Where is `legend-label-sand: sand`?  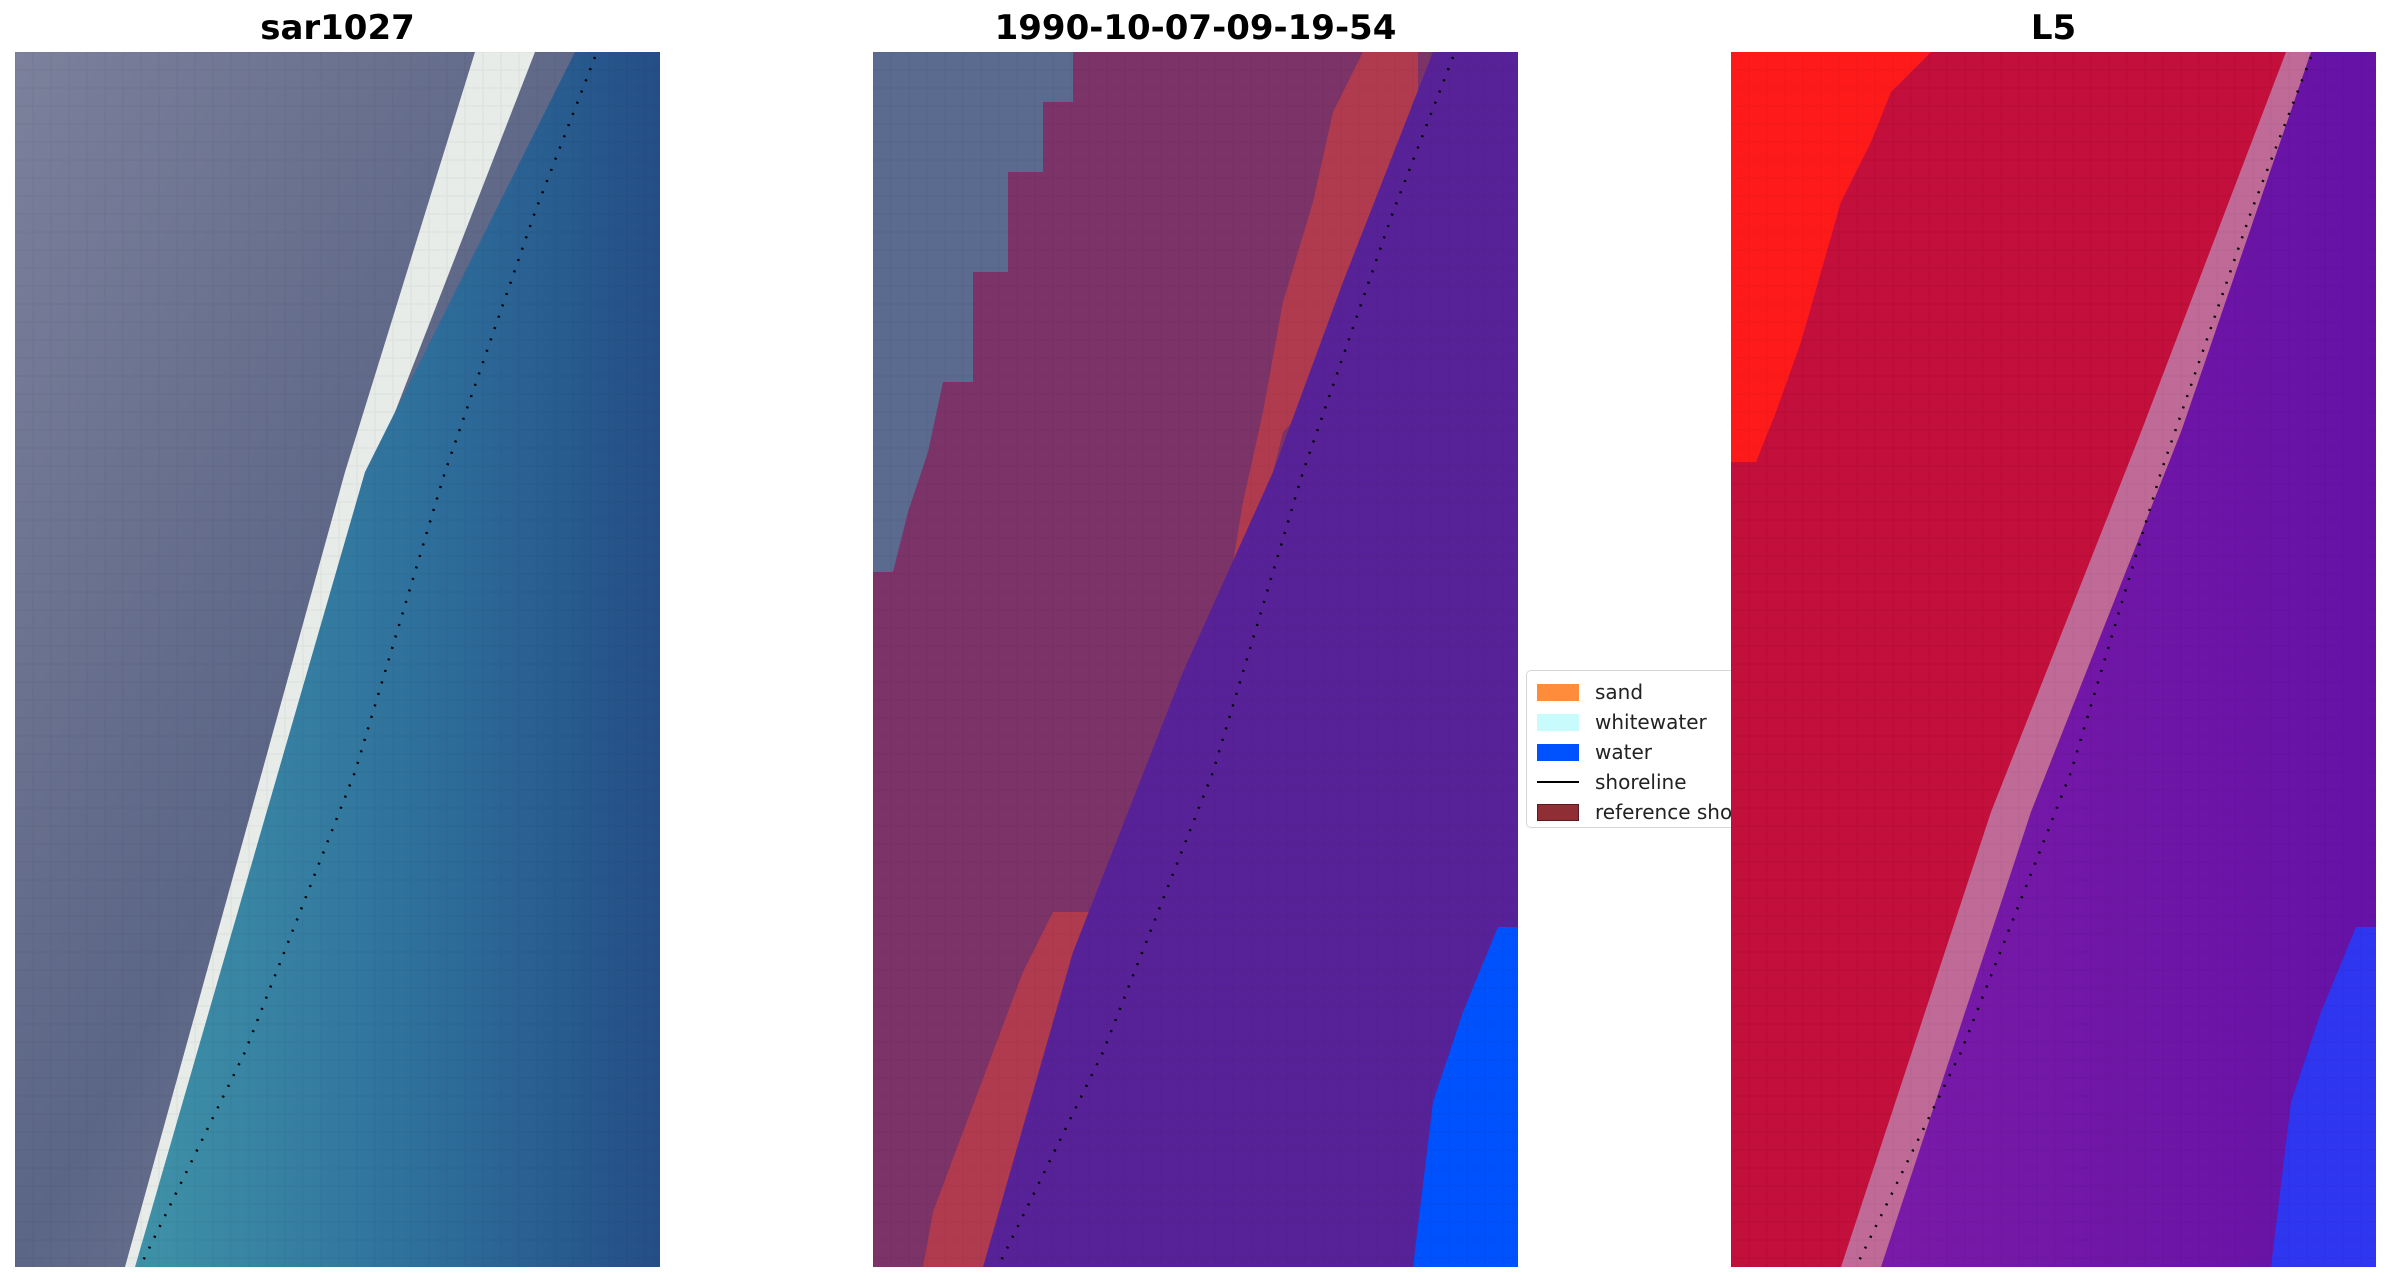 legend-label-sand: sand is located at coordinates (1619, 692).